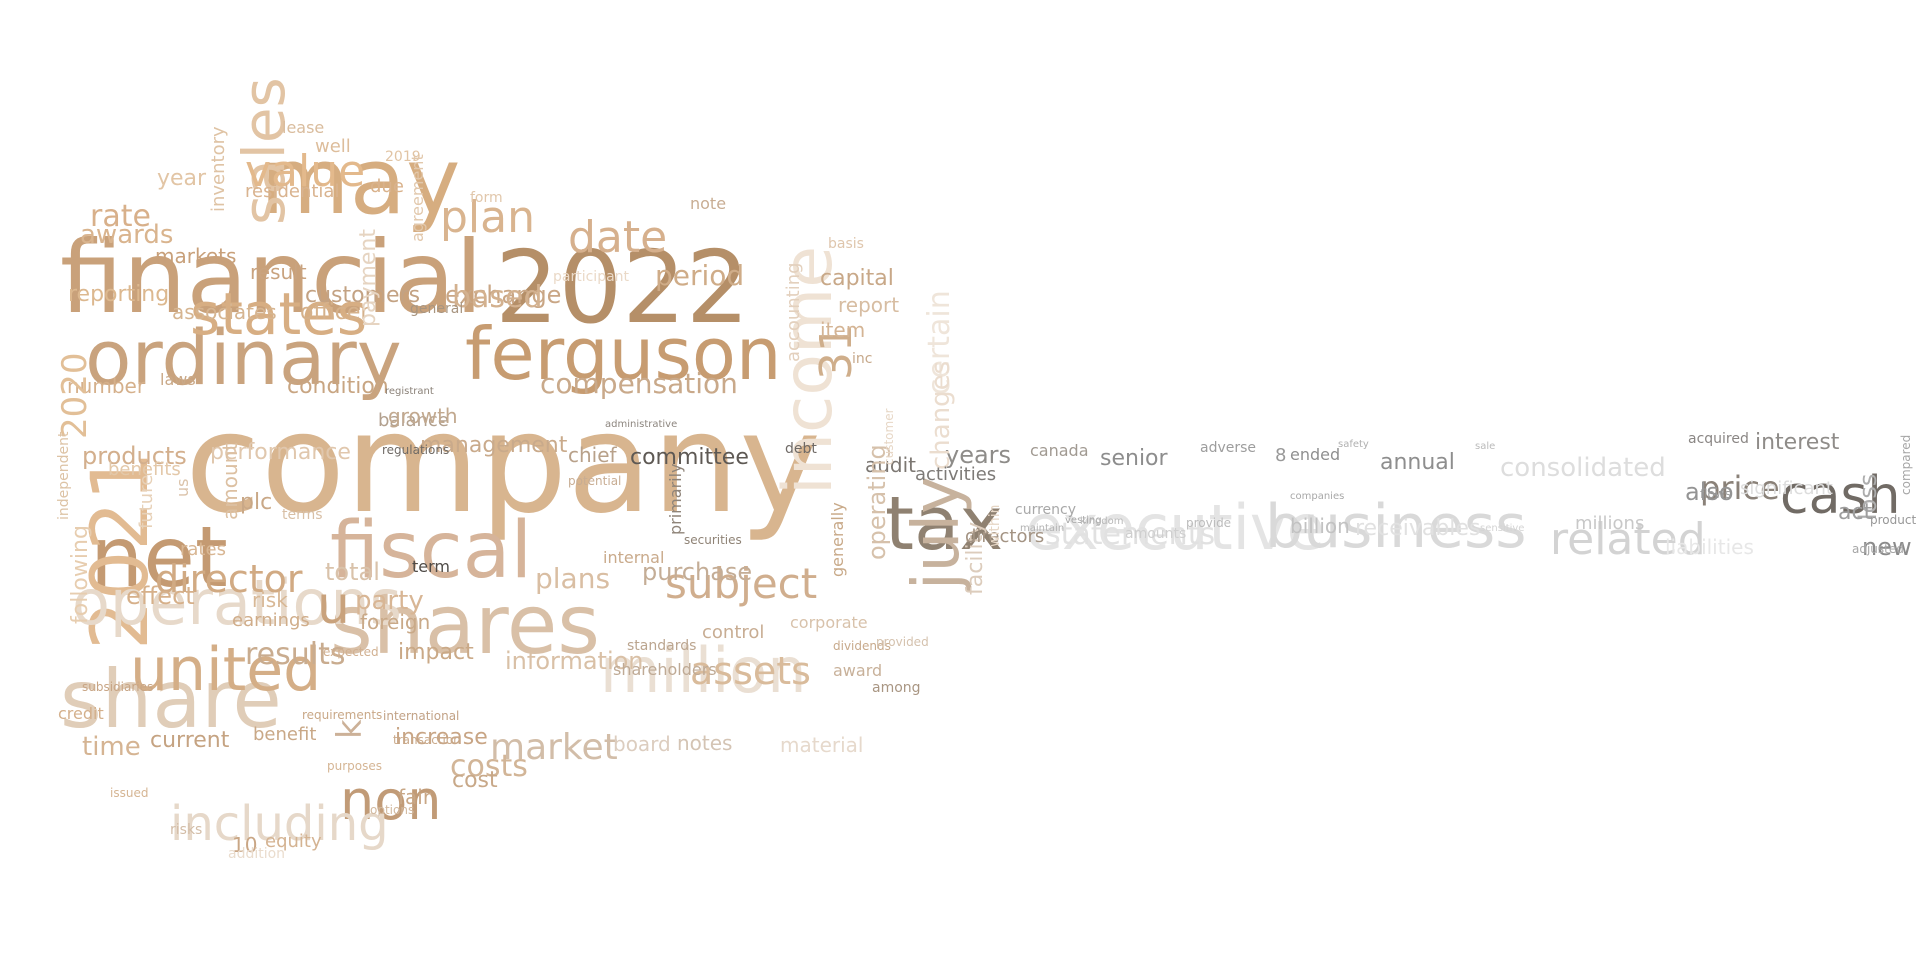 Image resolution: width=1920 pixels, height=960 pixels. What do you see at coordinates (1005, 536) in the screenshot?
I see `cloud-word-directors: directors` at bounding box center [1005, 536].